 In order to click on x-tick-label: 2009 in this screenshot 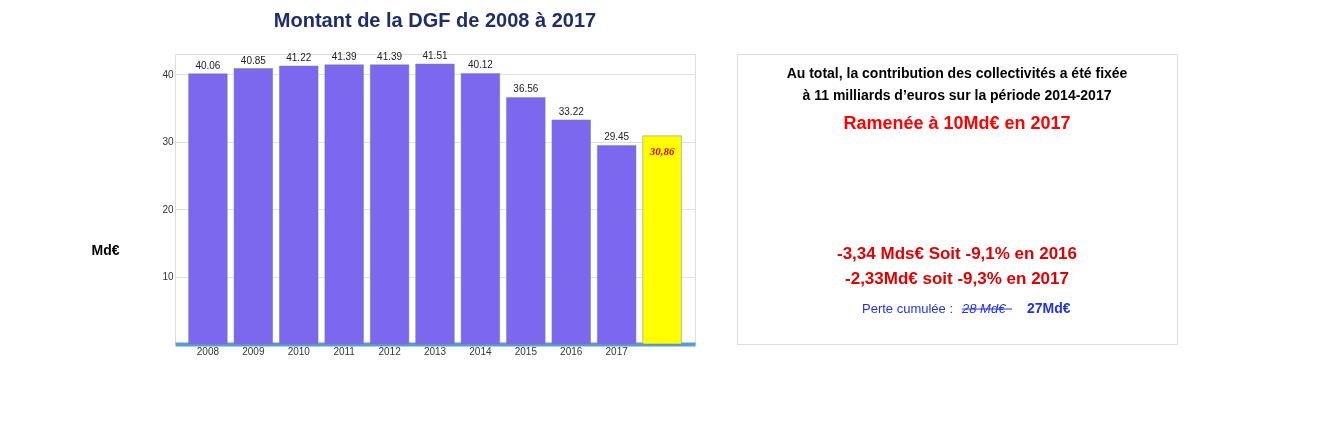, I will do `click(253, 351)`.